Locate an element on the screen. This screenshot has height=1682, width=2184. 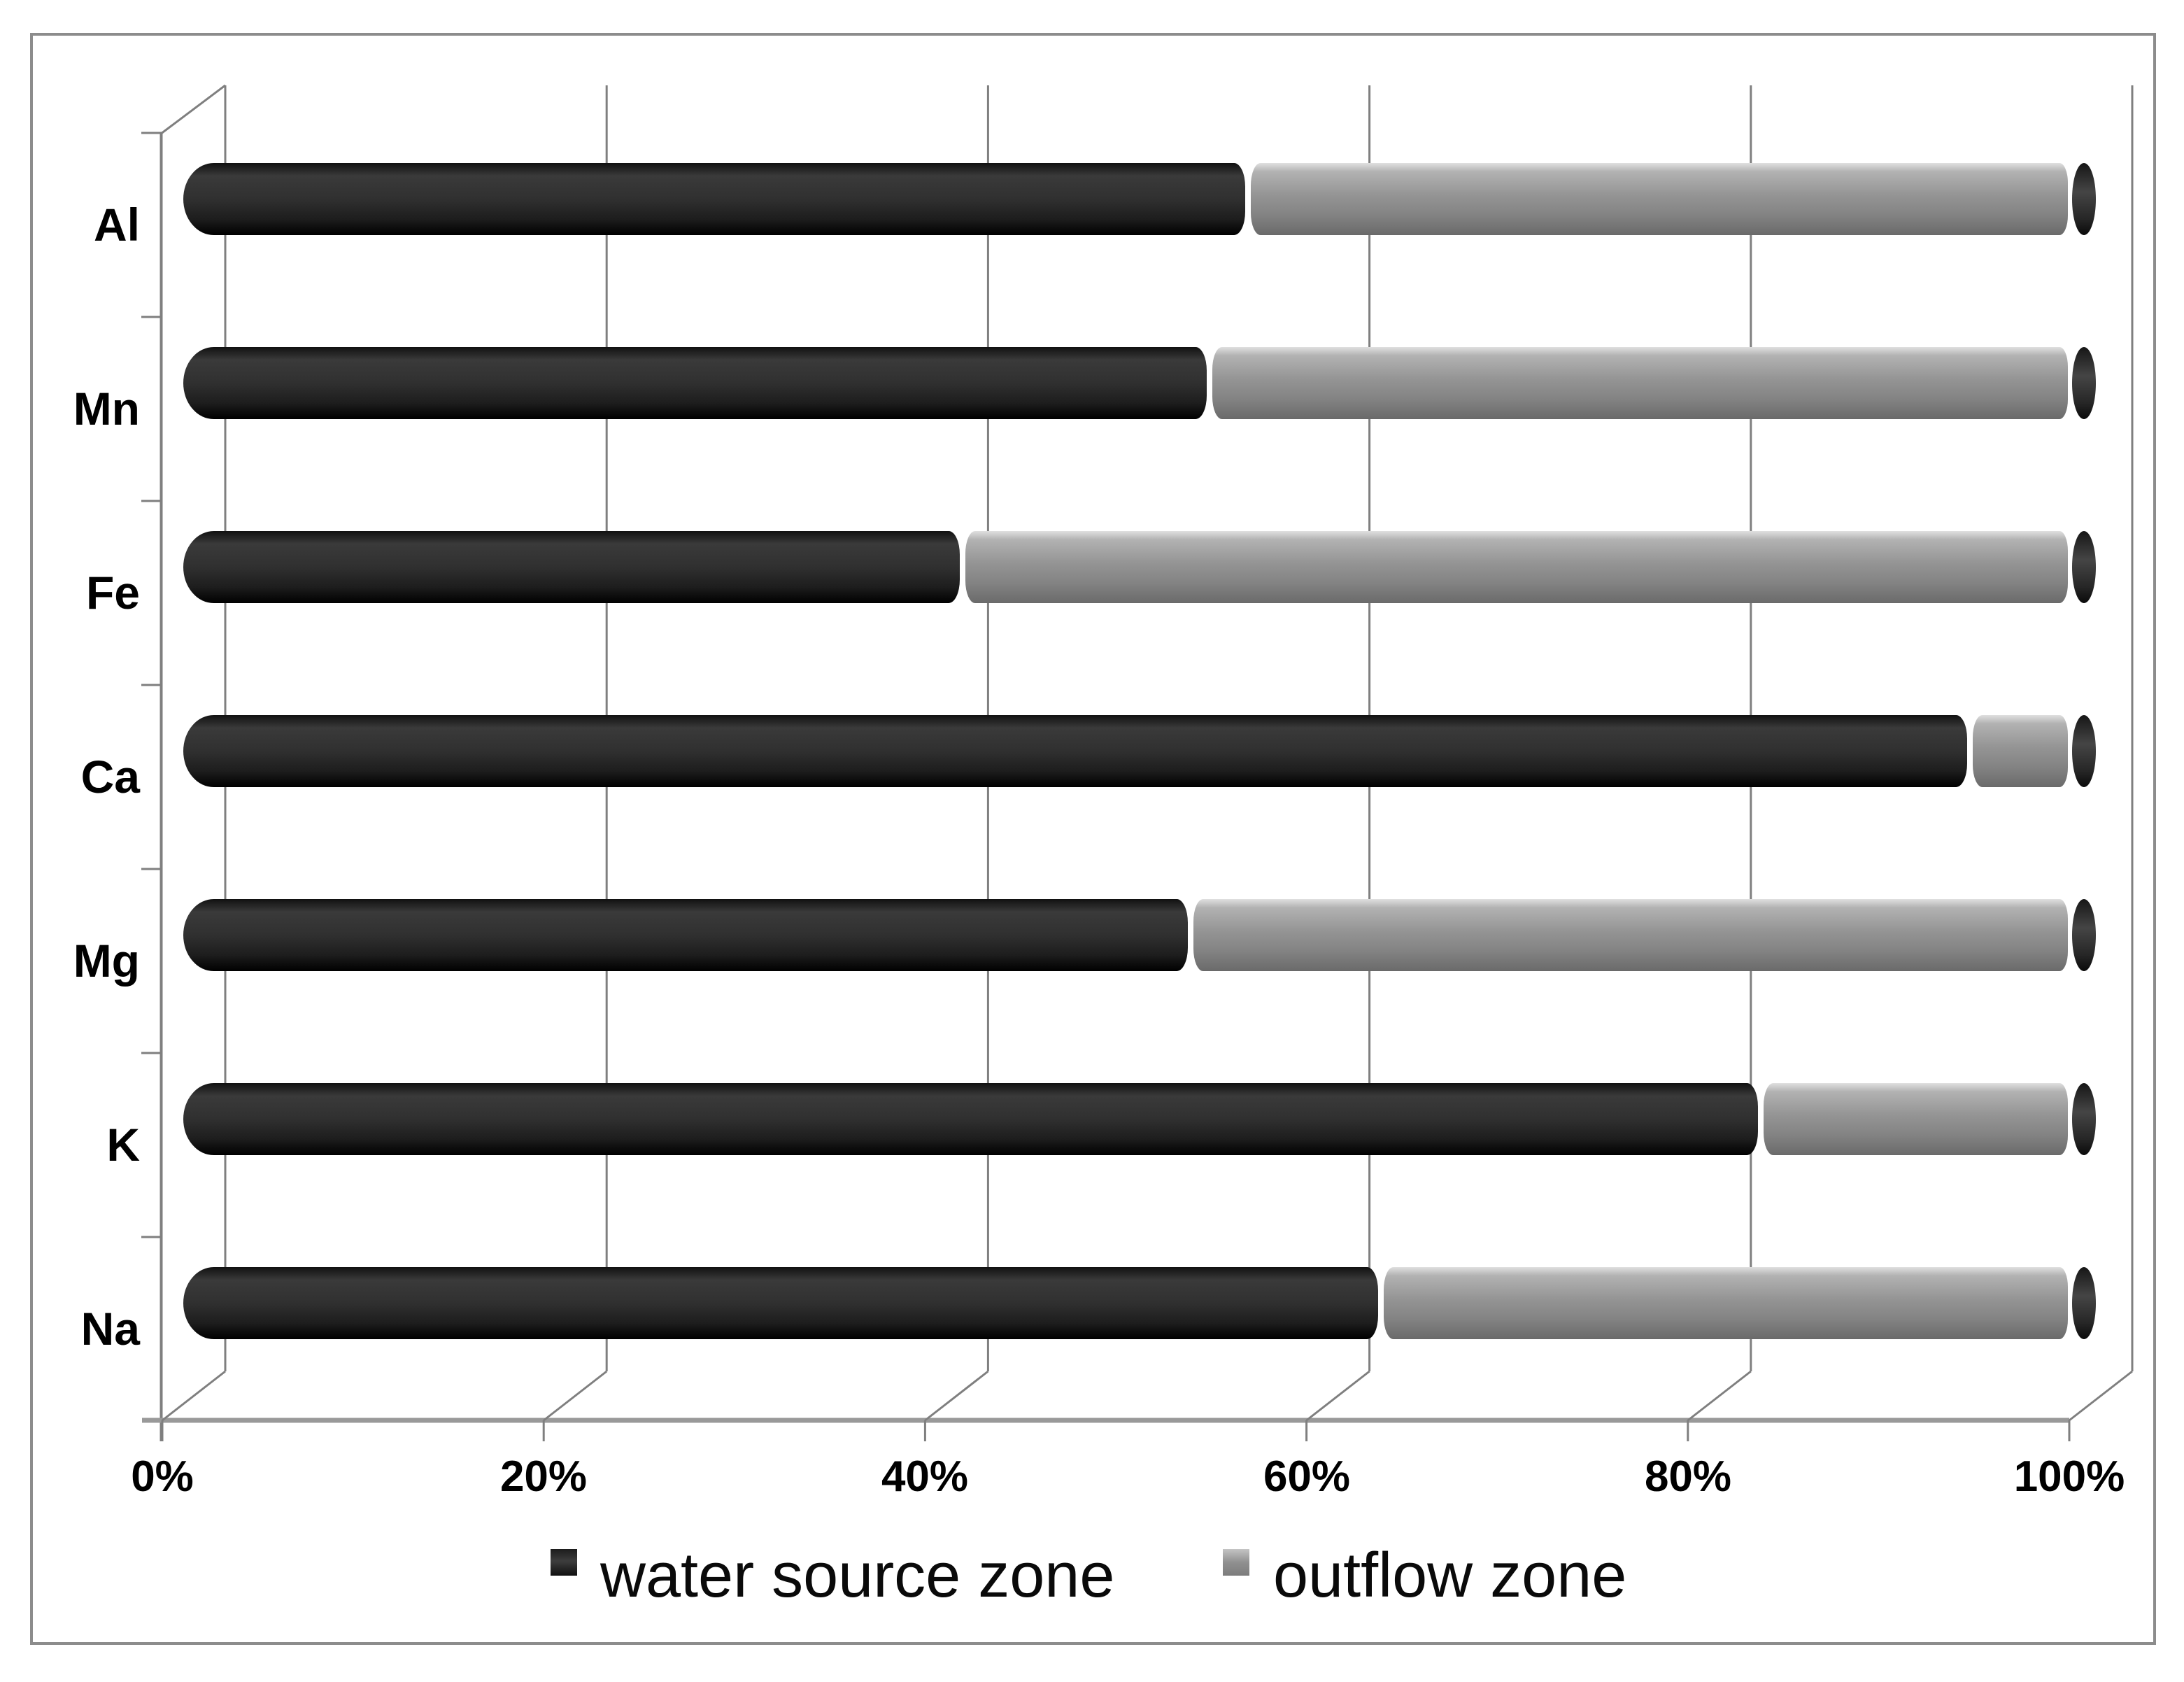
category-label-fe: Fe is located at coordinates (113, 593).